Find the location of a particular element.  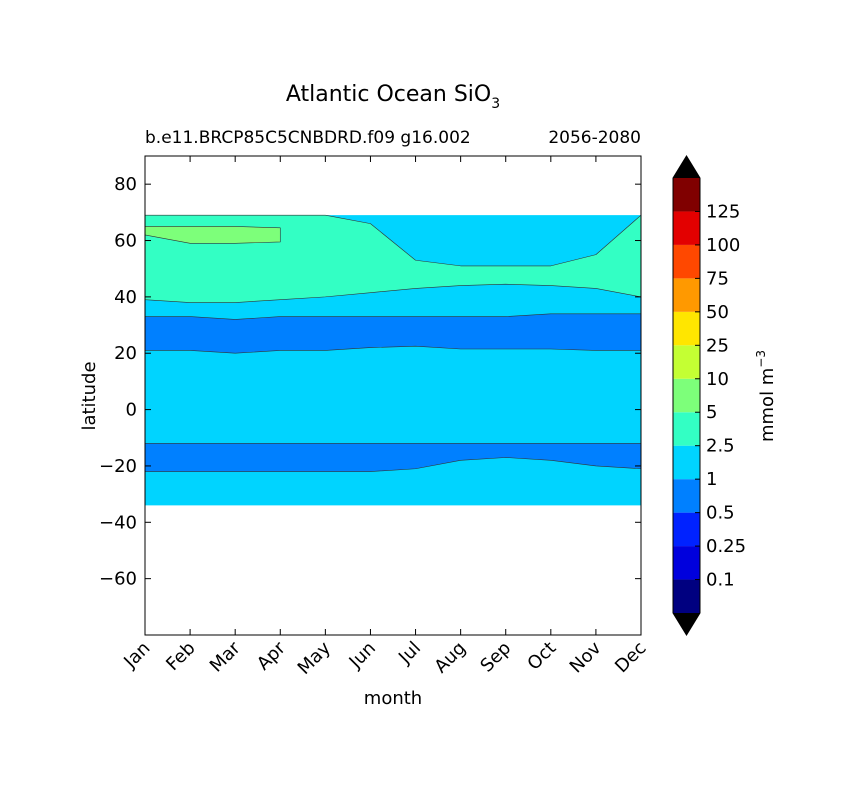

y-tick-label: 40 is located at coordinates (125, 297).